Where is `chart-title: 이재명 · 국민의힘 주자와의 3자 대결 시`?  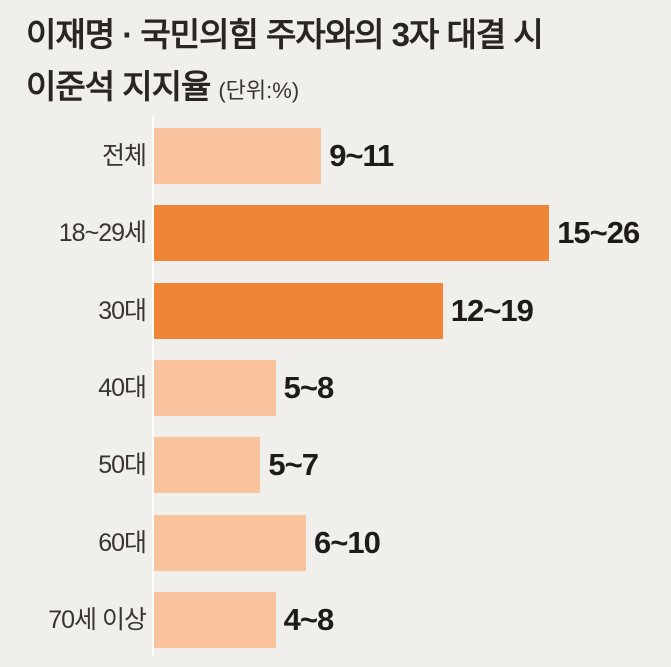
chart-title: 이재명 · 국민의힘 주자와의 3자 대결 시 is located at coordinates (285, 34).